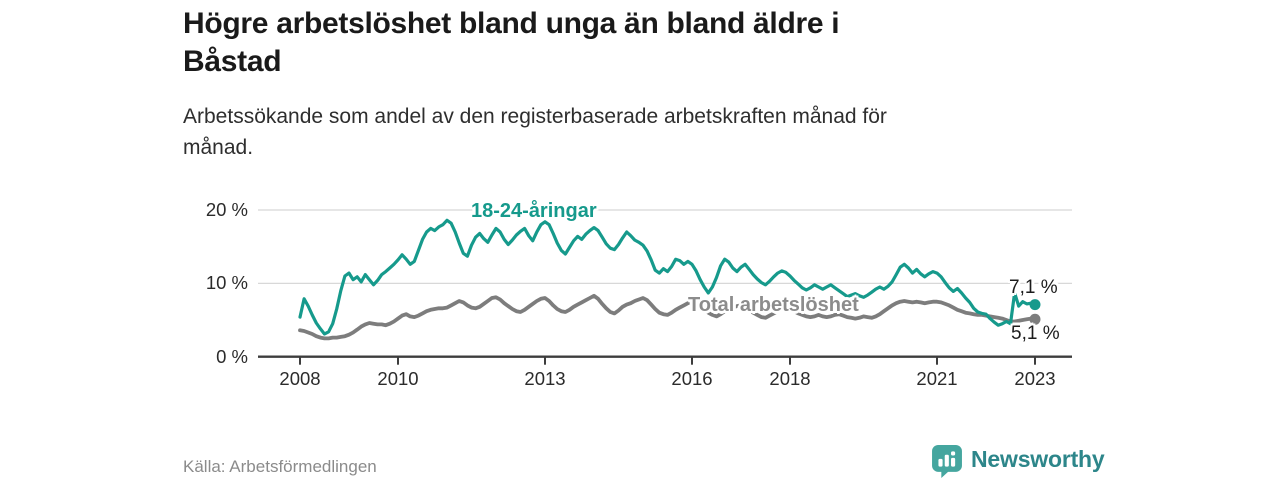  I want to click on y-tick-label-0: 0 %, so click(232, 356).